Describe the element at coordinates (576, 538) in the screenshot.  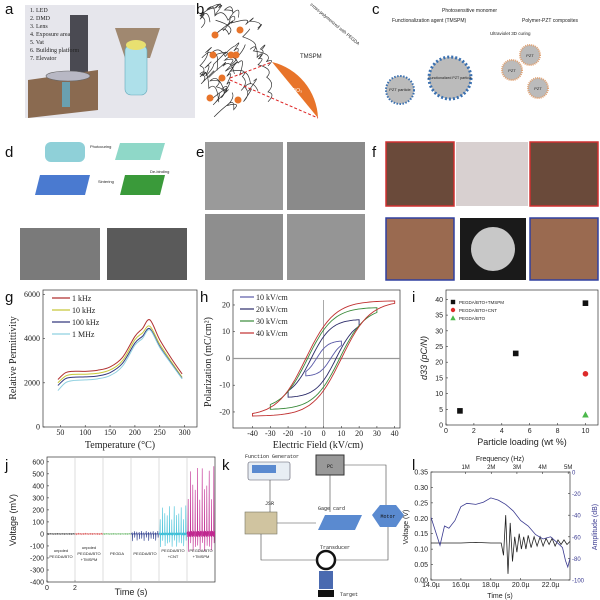
I see `y2-tick-label: -60` at that location.